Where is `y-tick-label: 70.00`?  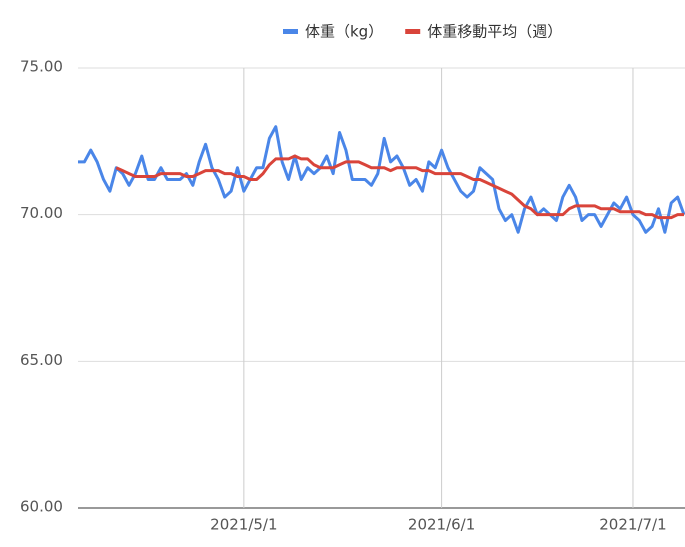 y-tick-label: 70.00 is located at coordinates (41, 213).